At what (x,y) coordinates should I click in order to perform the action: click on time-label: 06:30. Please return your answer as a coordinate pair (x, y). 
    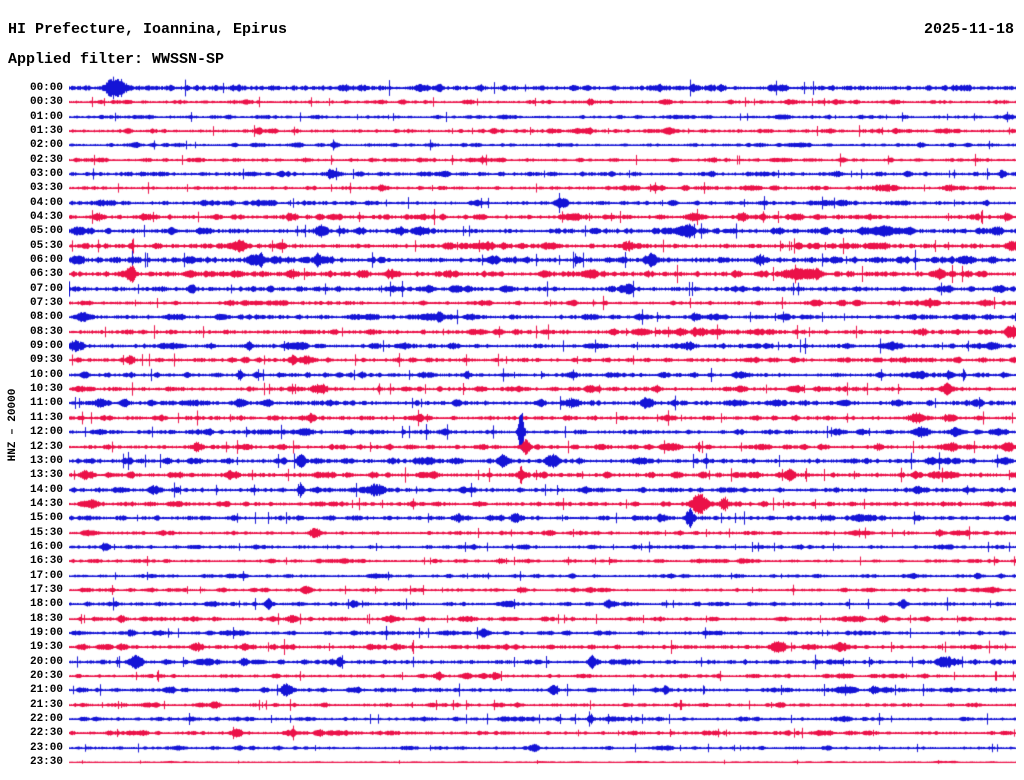
    Looking at the image, I should click on (46, 274).